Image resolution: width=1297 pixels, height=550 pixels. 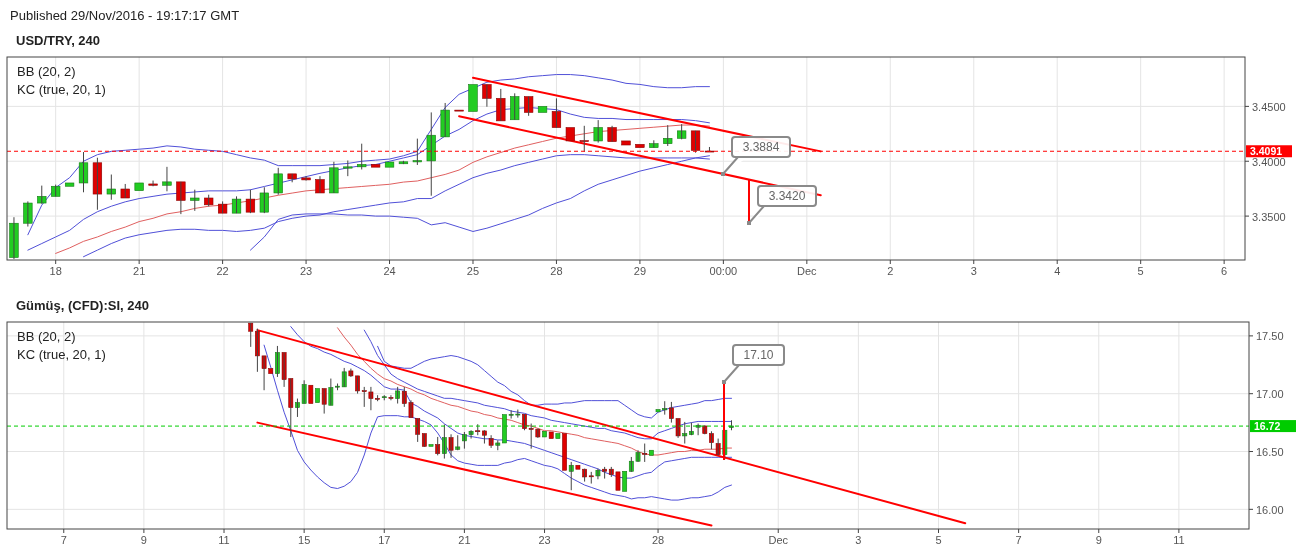 I want to click on x-tick-label: 15, so click(x=304, y=540).